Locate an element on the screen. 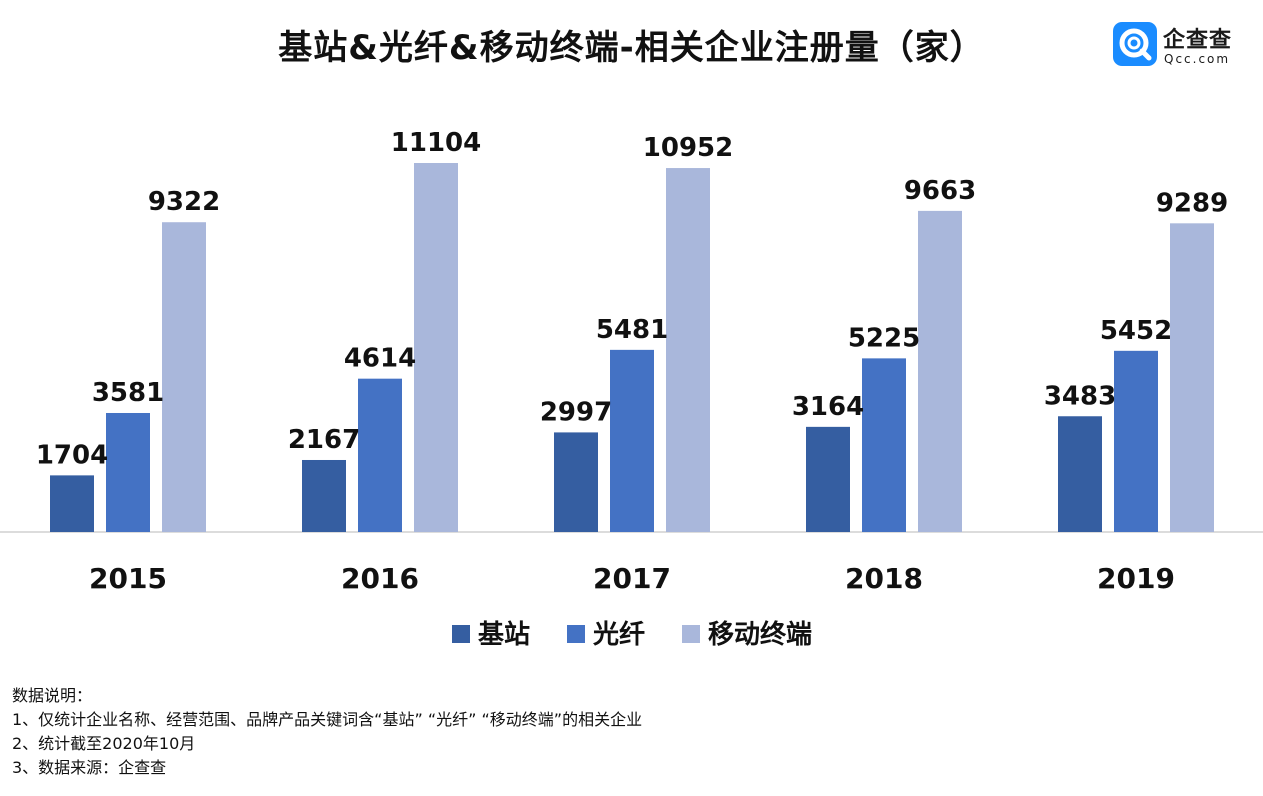 The width and height of the screenshot is (1263, 796). notes-heading: 数据说明： is located at coordinates (52, 695).